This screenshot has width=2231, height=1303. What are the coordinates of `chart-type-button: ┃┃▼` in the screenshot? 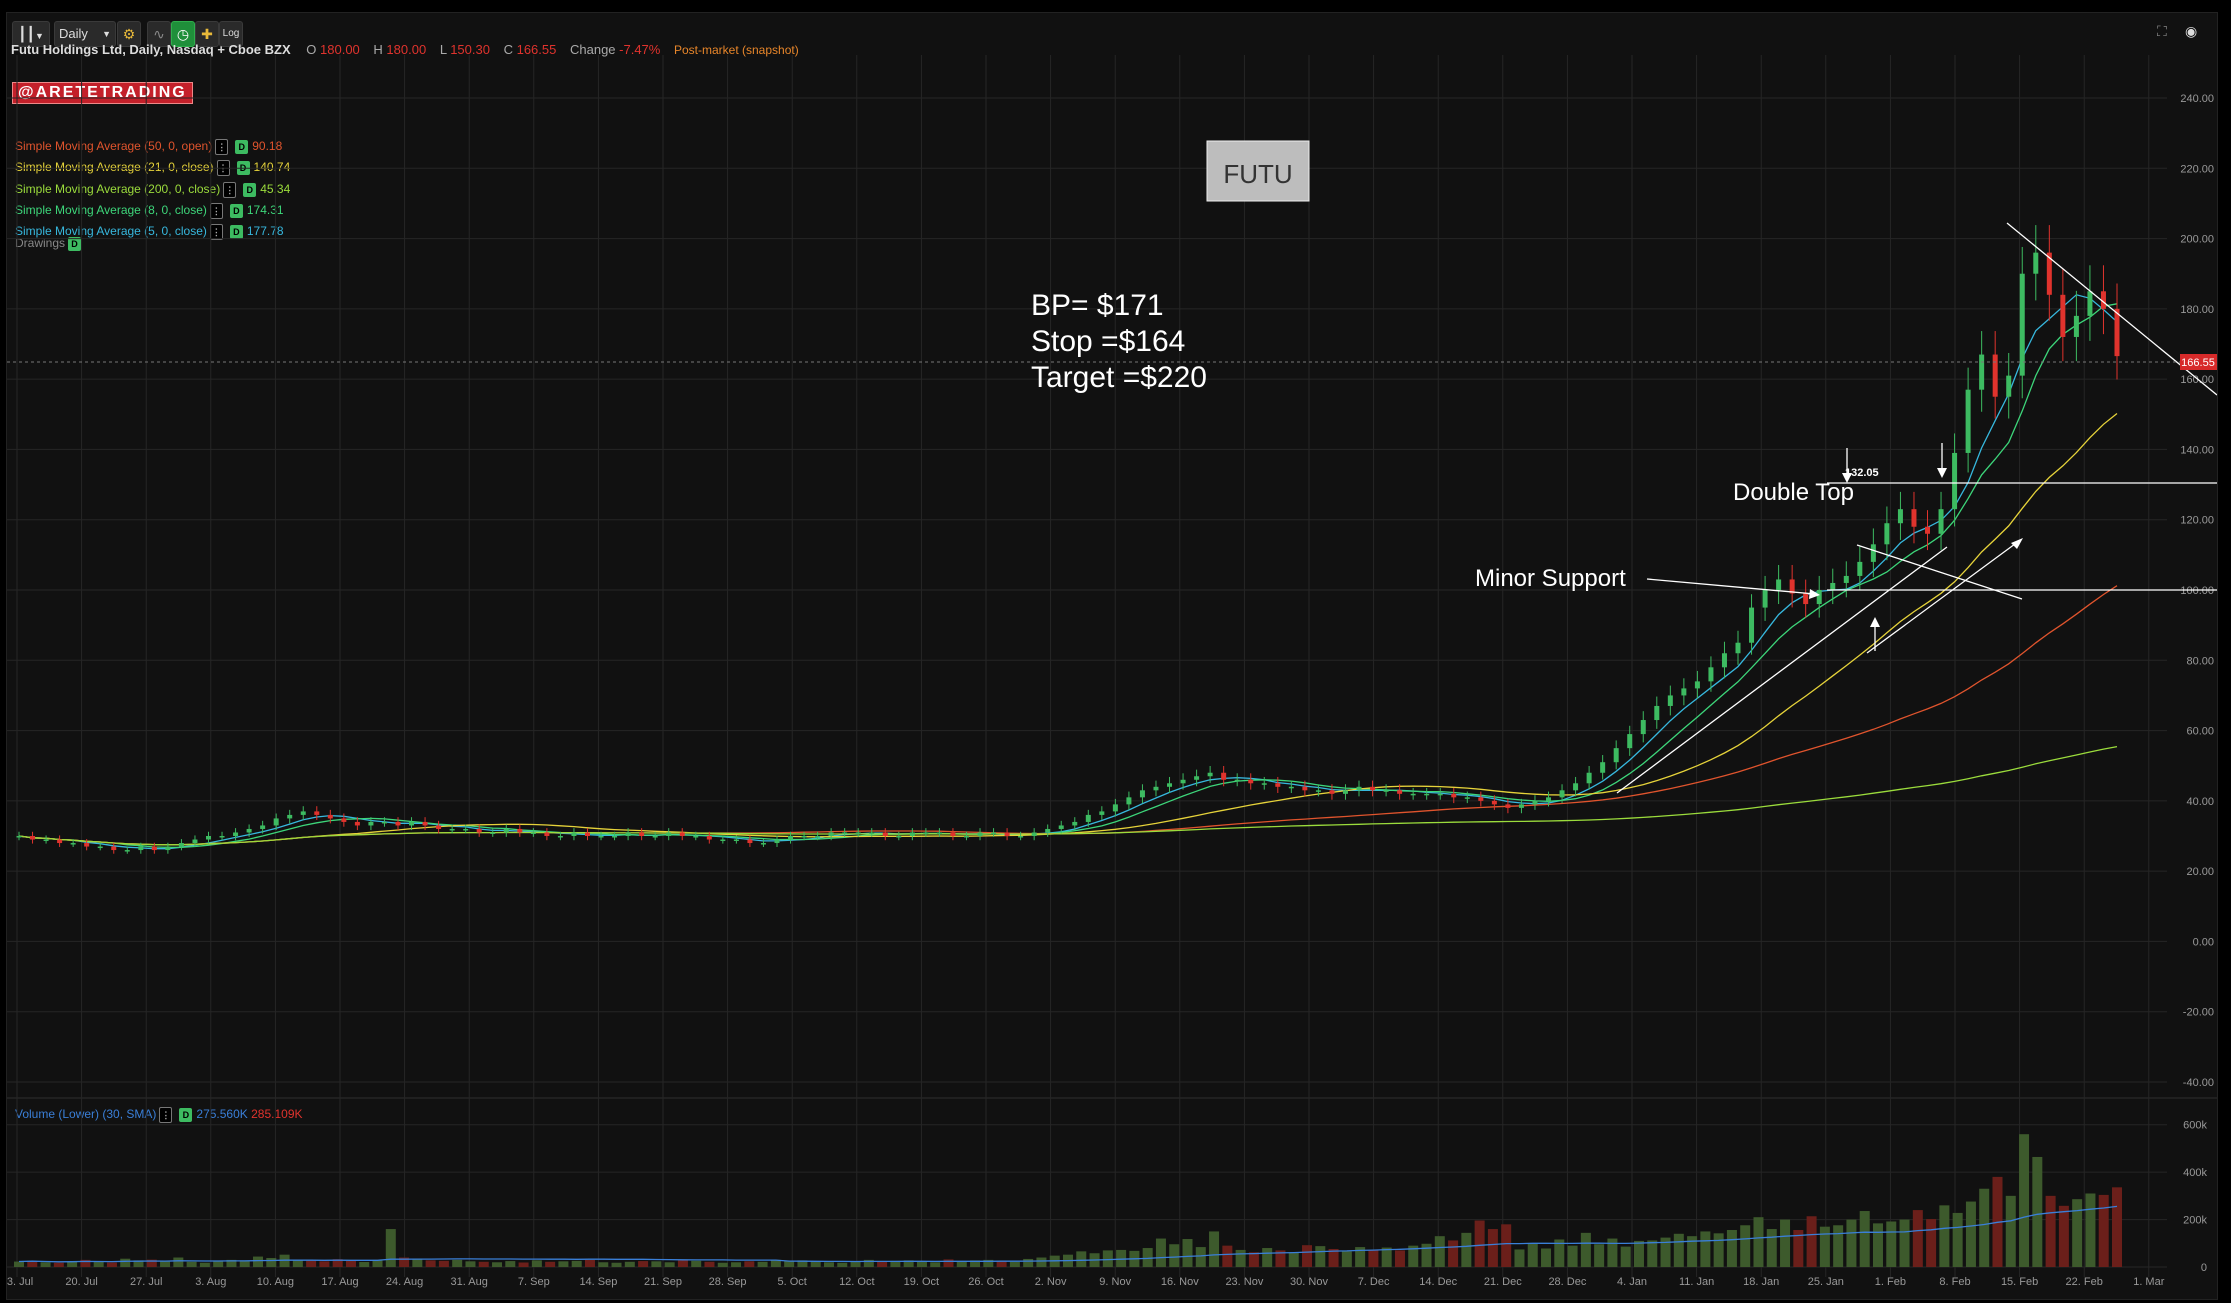 It's located at (31, 34).